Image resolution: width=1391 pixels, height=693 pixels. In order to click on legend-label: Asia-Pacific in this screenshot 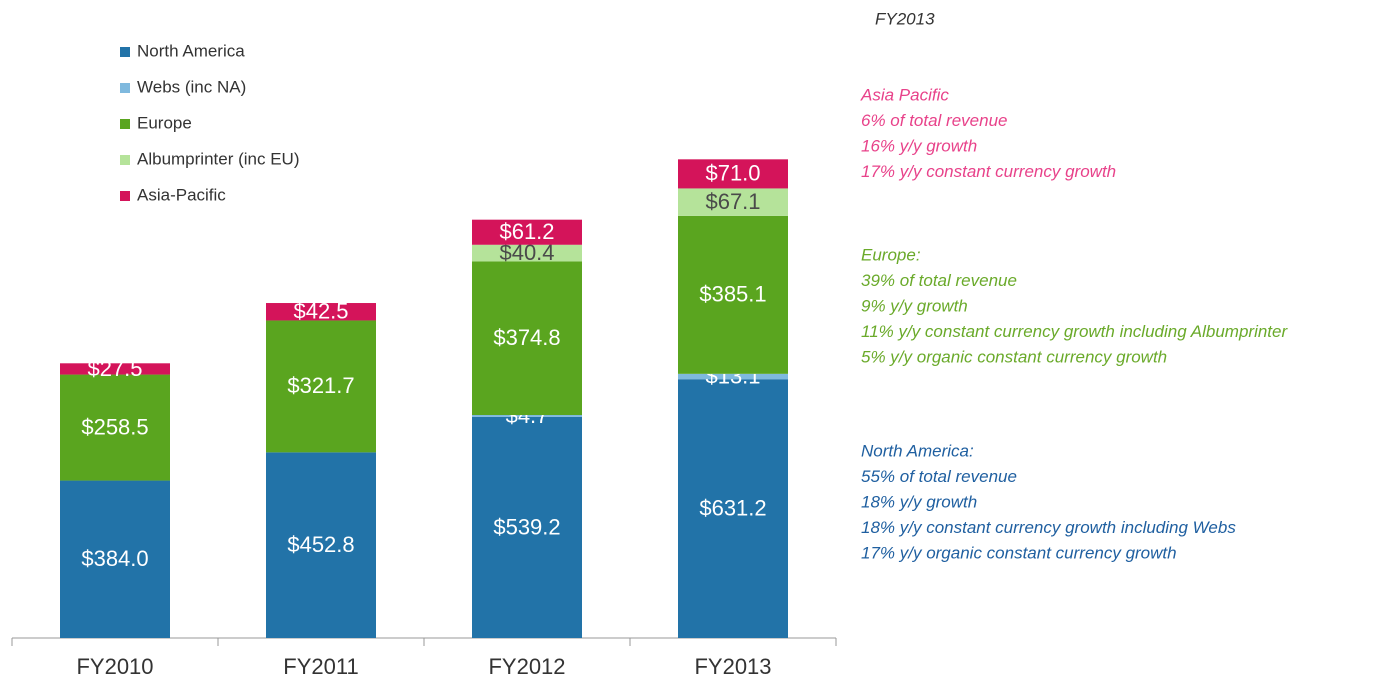, I will do `click(181, 194)`.